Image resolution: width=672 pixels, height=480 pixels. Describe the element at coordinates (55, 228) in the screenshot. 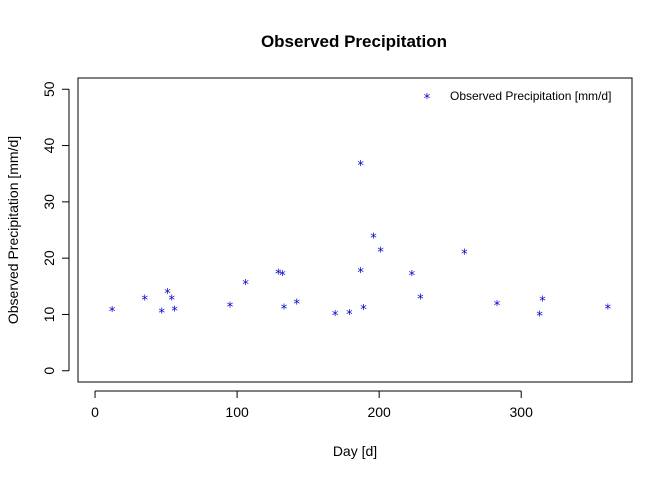

I see `y-axis: 0 10 20 30 40 50` at that location.